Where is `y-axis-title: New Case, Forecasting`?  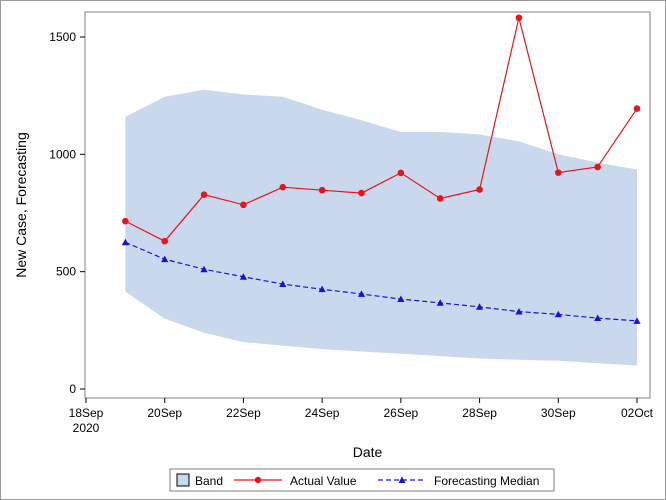
y-axis-title: New Case, Forecasting is located at coordinates (21, 205).